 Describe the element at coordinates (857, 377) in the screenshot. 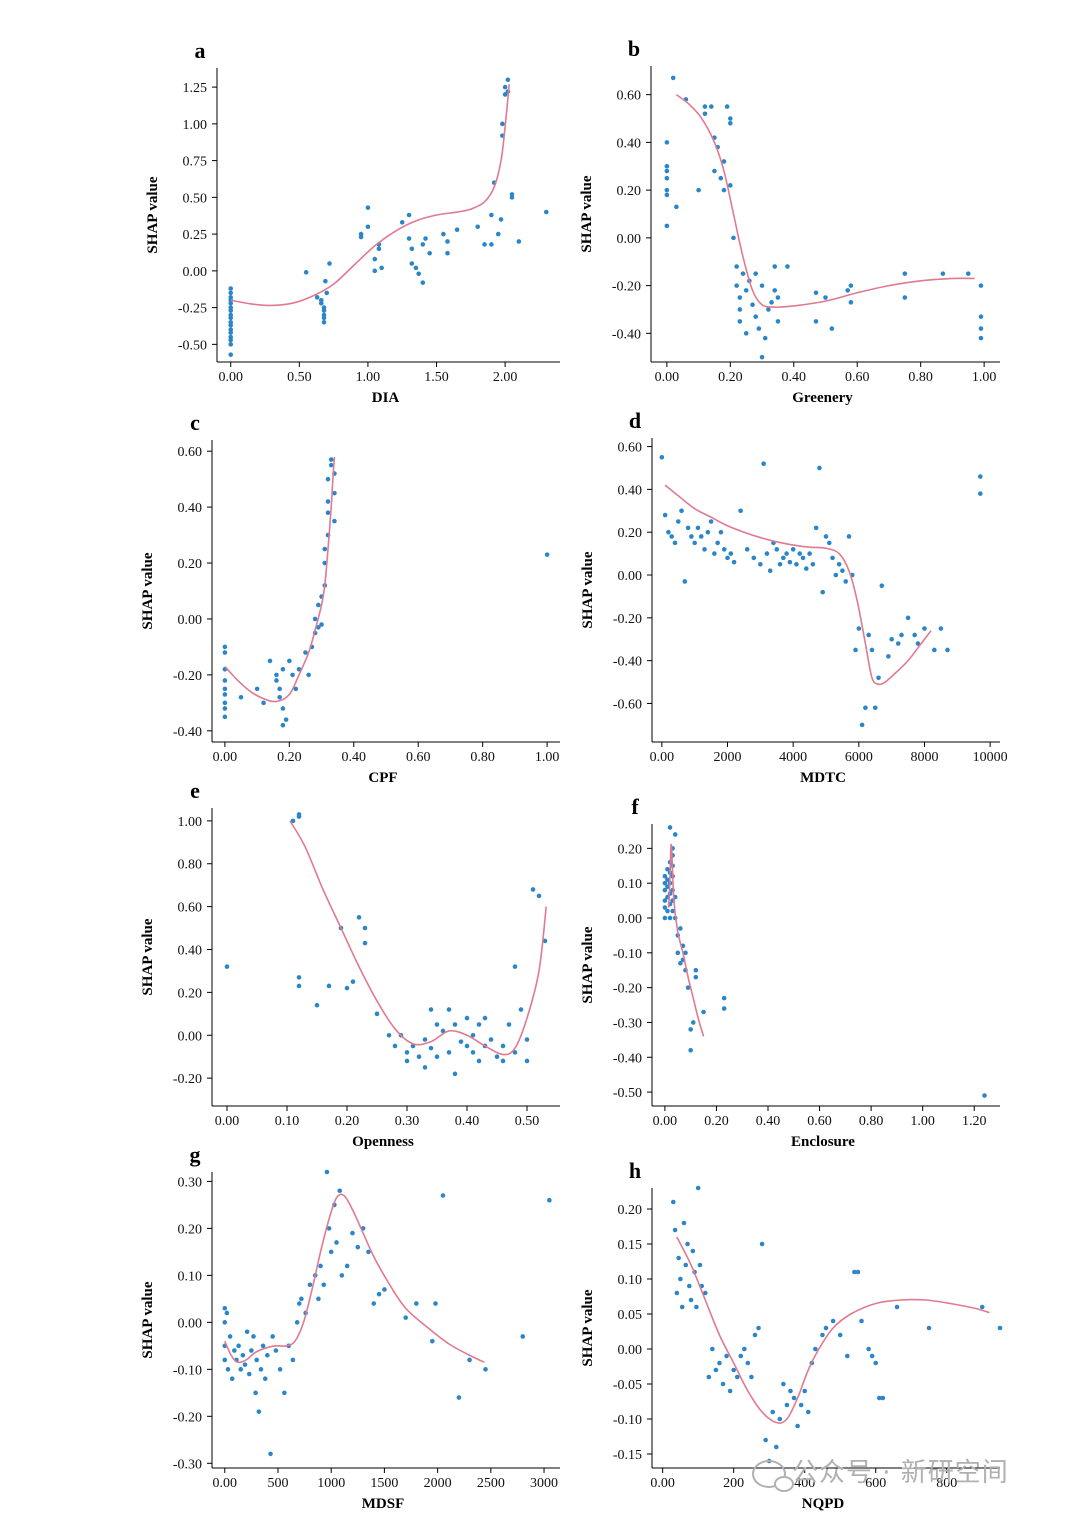

I see `x-tick-label: 0.60` at that location.